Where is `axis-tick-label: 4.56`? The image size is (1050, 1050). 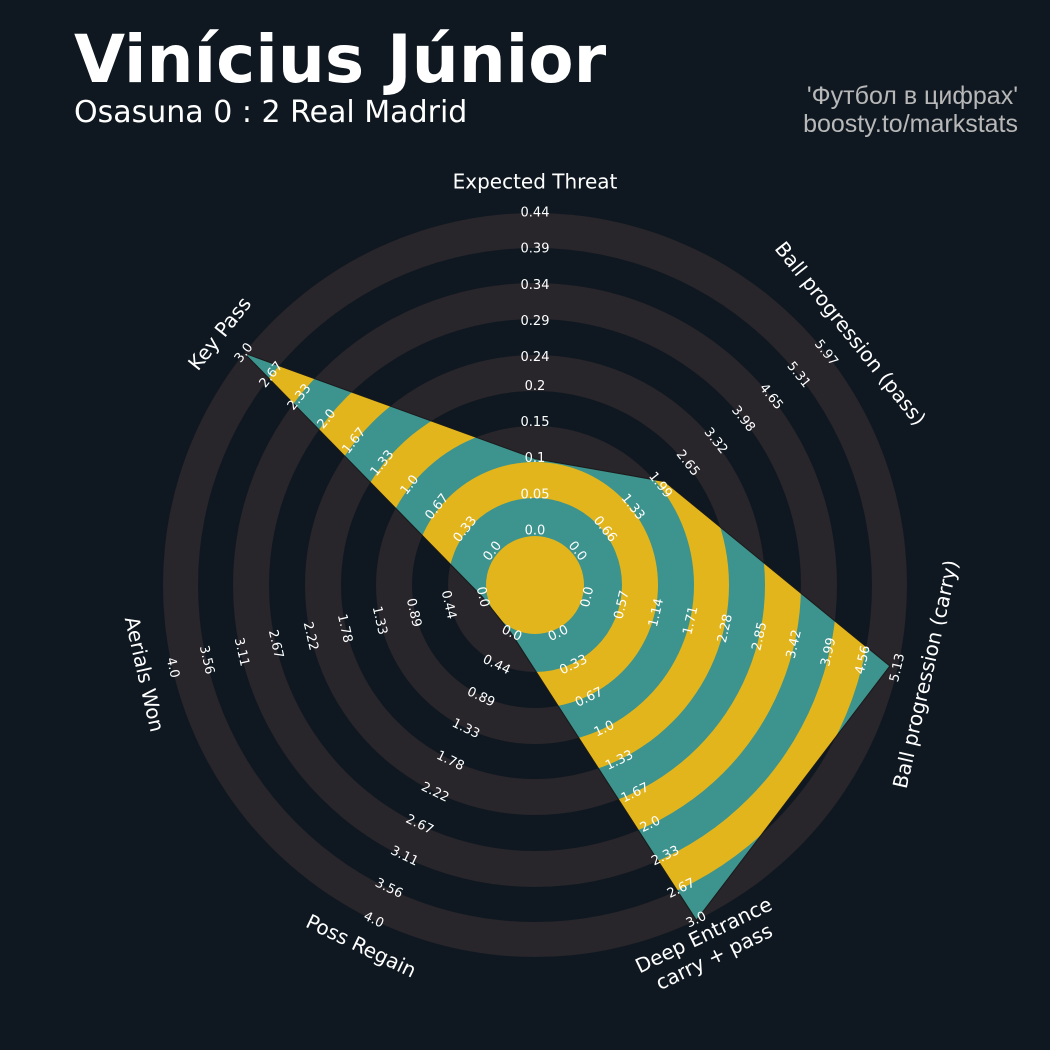
axis-tick-label: 4.56 is located at coordinates (863, 660).